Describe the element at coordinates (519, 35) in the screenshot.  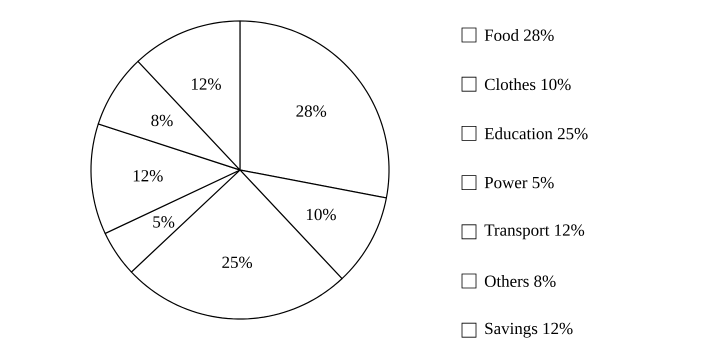
I see `legend-label: Food 28%` at that location.